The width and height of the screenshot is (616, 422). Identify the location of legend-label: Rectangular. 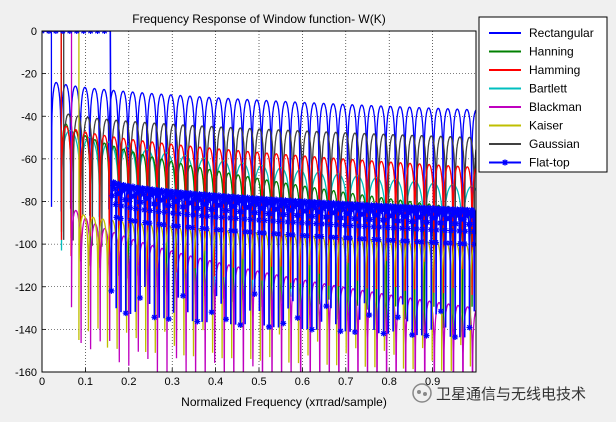
(561, 33).